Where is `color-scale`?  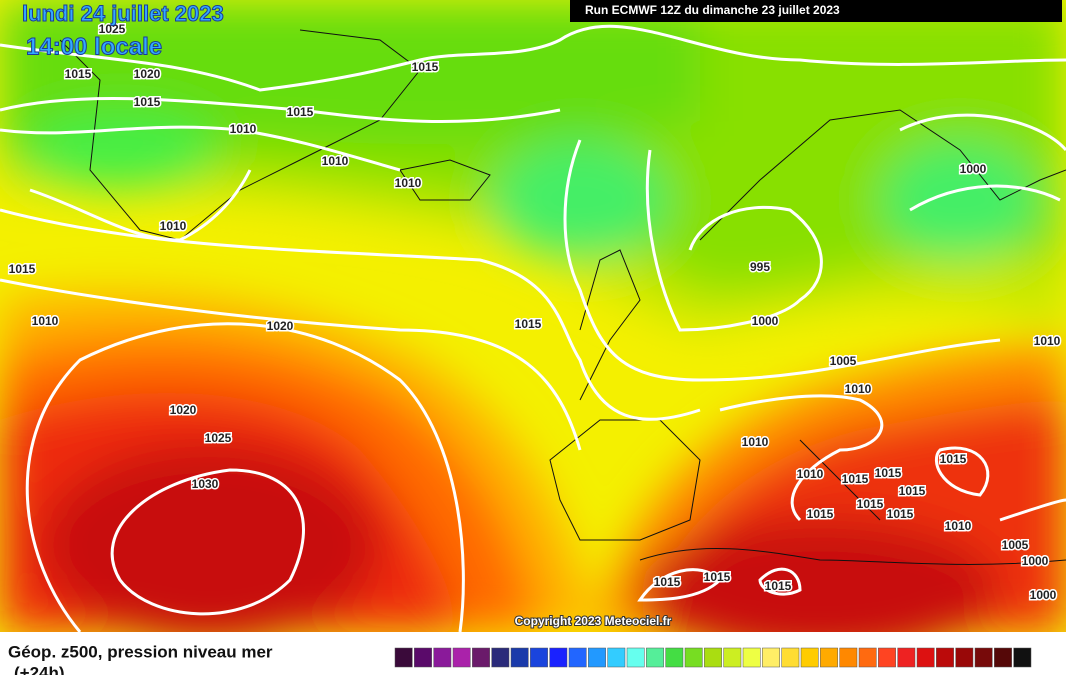
color-scale is located at coordinates (713, 657).